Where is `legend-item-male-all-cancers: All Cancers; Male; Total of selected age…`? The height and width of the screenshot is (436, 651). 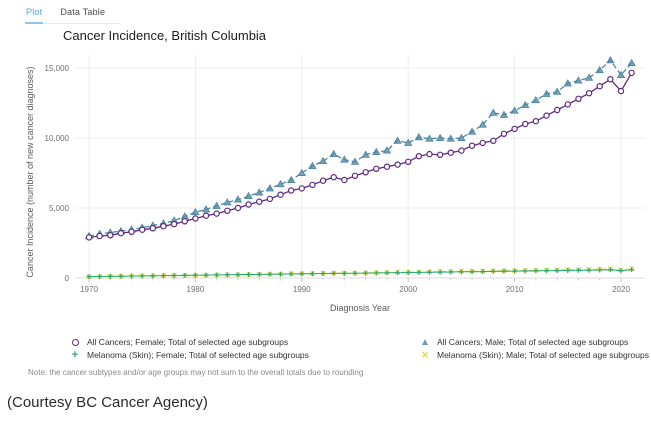
legend-item-male-all-cancers: All Cancers; Male; Total of selected age… is located at coordinates (534, 342).